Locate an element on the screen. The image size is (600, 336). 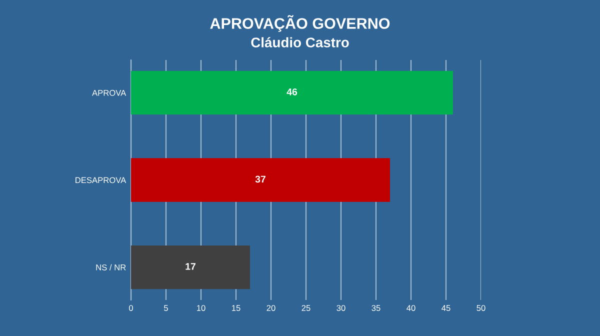
x-tick-label: 20 is located at coordinates (271, 308).